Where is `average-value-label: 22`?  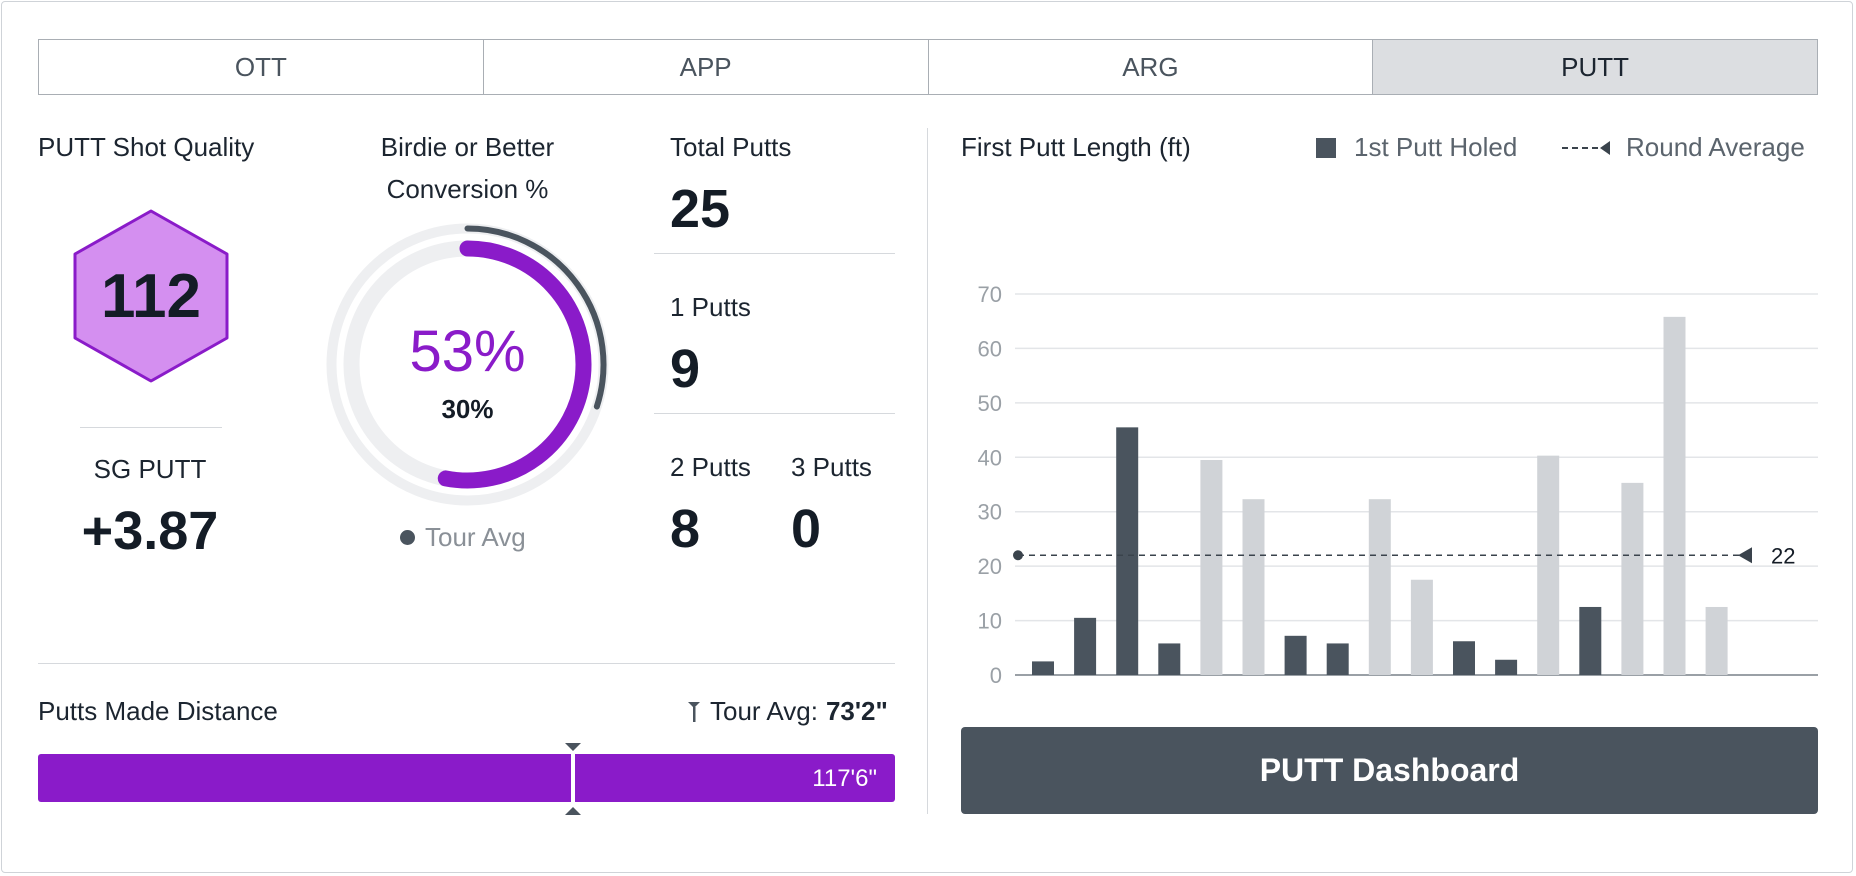 average-value-label: 22 is located at coordinates (1783, 555).